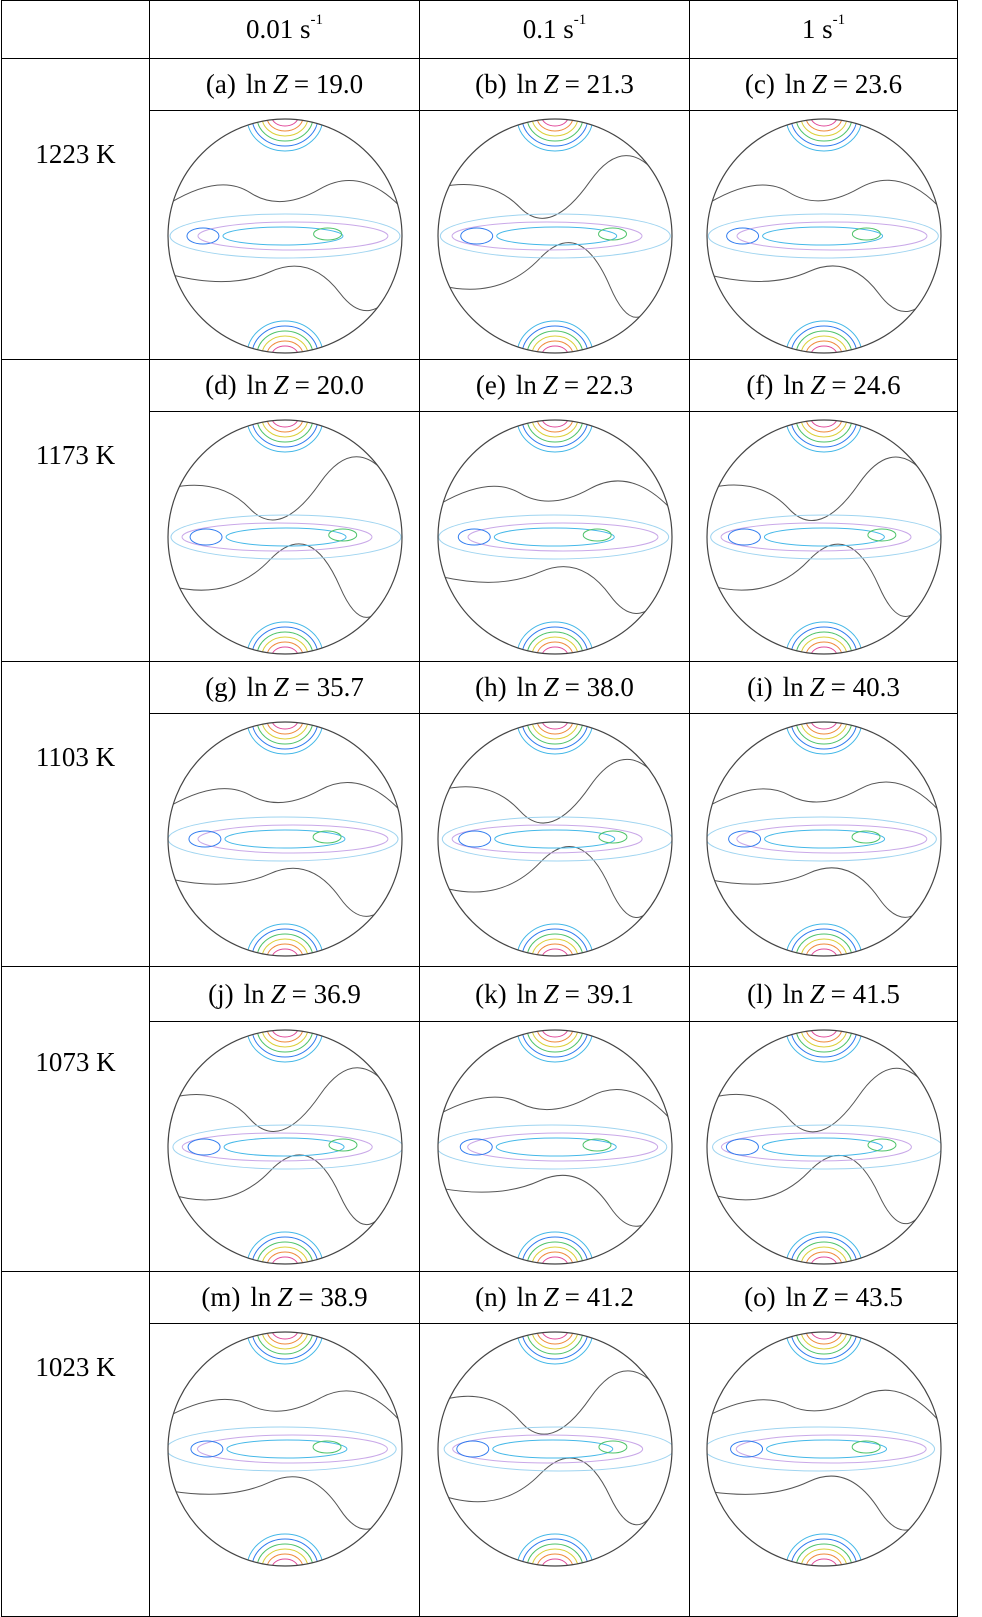 This screenshot has width=982, height=1617. Describe the element at coordinates (760, 385) in the screenshot. I see `panel-tag: (f)` at that location.